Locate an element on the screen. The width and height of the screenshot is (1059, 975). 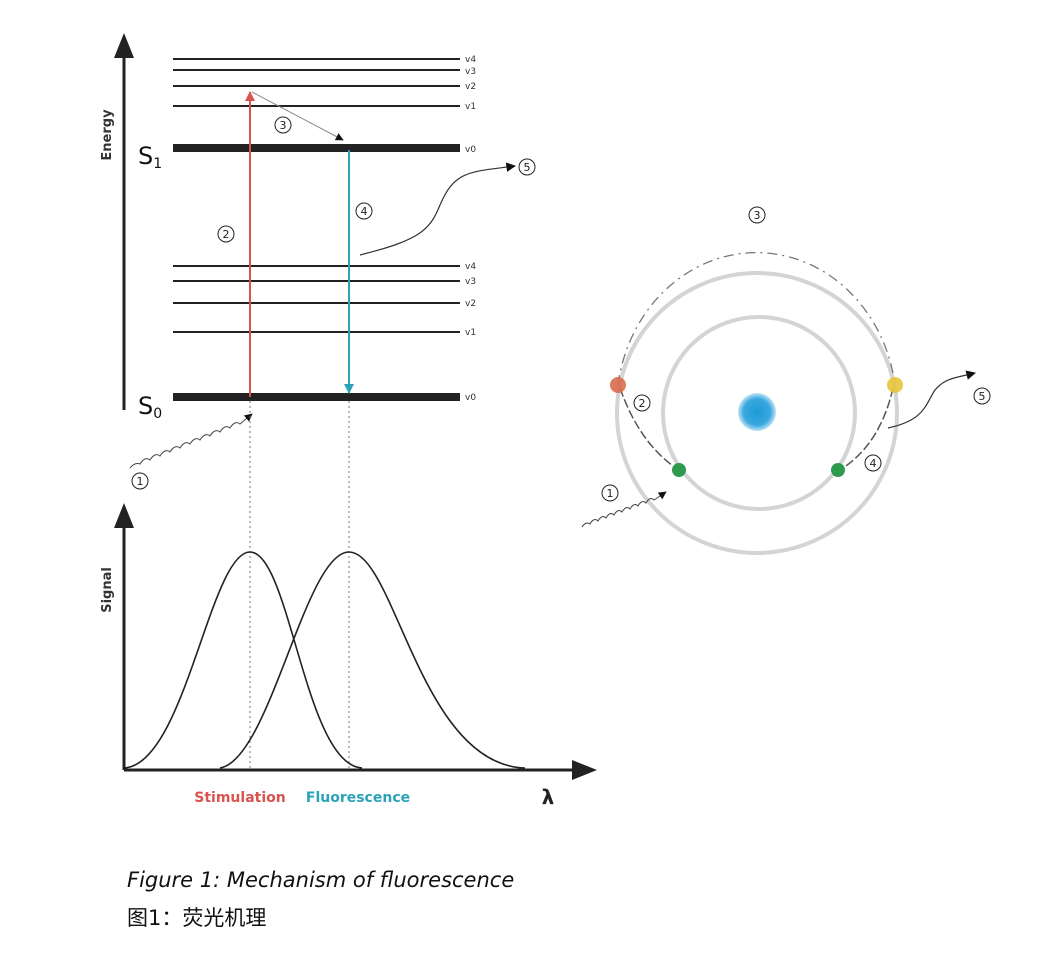
stimulation-label: Stimulation is located at coordinates (239, 798).